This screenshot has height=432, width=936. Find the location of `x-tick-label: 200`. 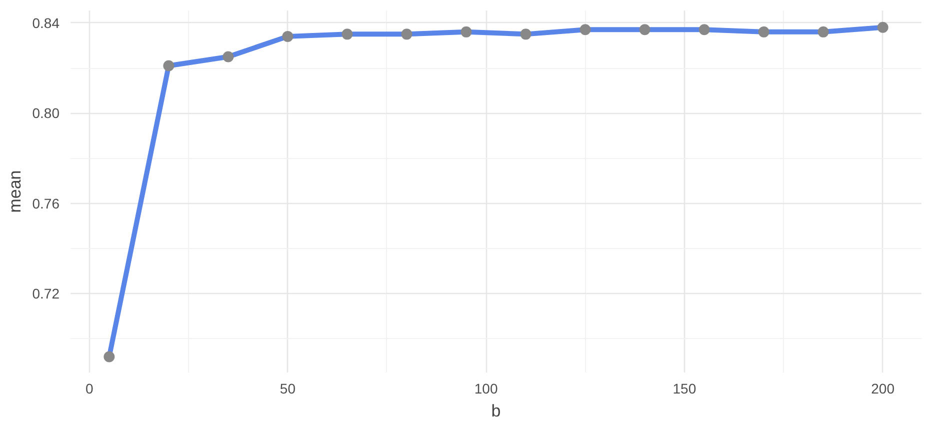

x-tick-label: 200 is located at coordinates (883, 388).